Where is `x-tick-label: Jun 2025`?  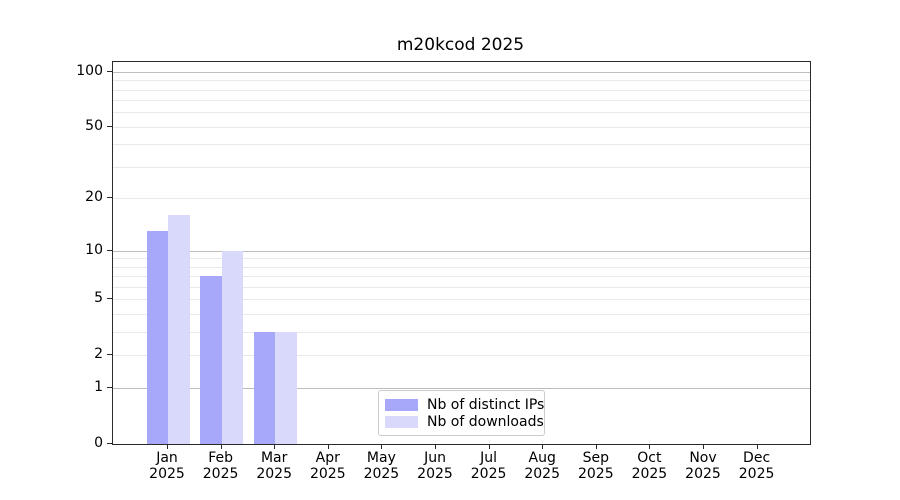 x-tick-label: Jun 2025 is located at coordinates (435, 466).